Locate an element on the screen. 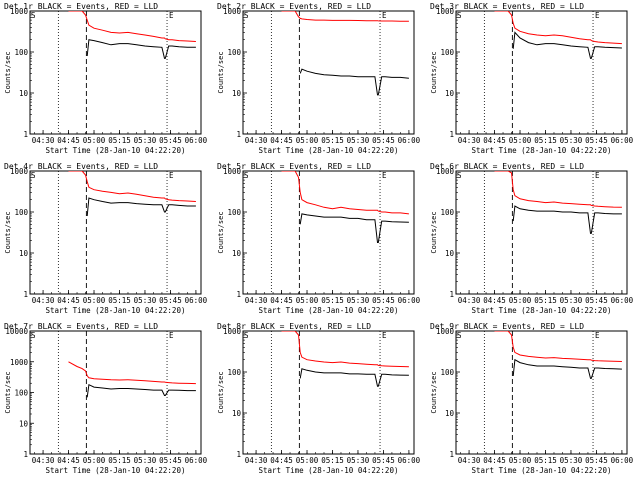 The width and height of the screenshot is (640, 480). chart-title: Det 3r BLACK = Events, RED = LLD is located at coordinates (507, 6).